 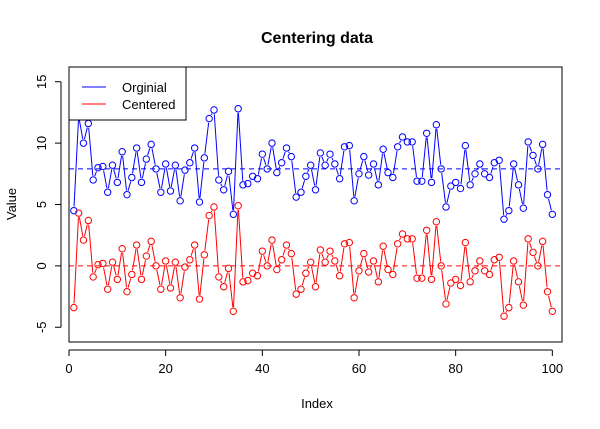 What do you see at coordinates (359, 368) in the screenshot?
I see `x-tick-label: 60` at bounding box center [359, 368].